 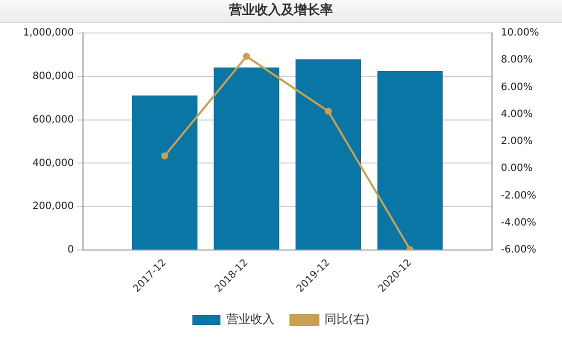 What do you see at coordinates (53, 163) in the screenshot?
I see `y-tick-label: 400,000` at bounding box center [53, 163].